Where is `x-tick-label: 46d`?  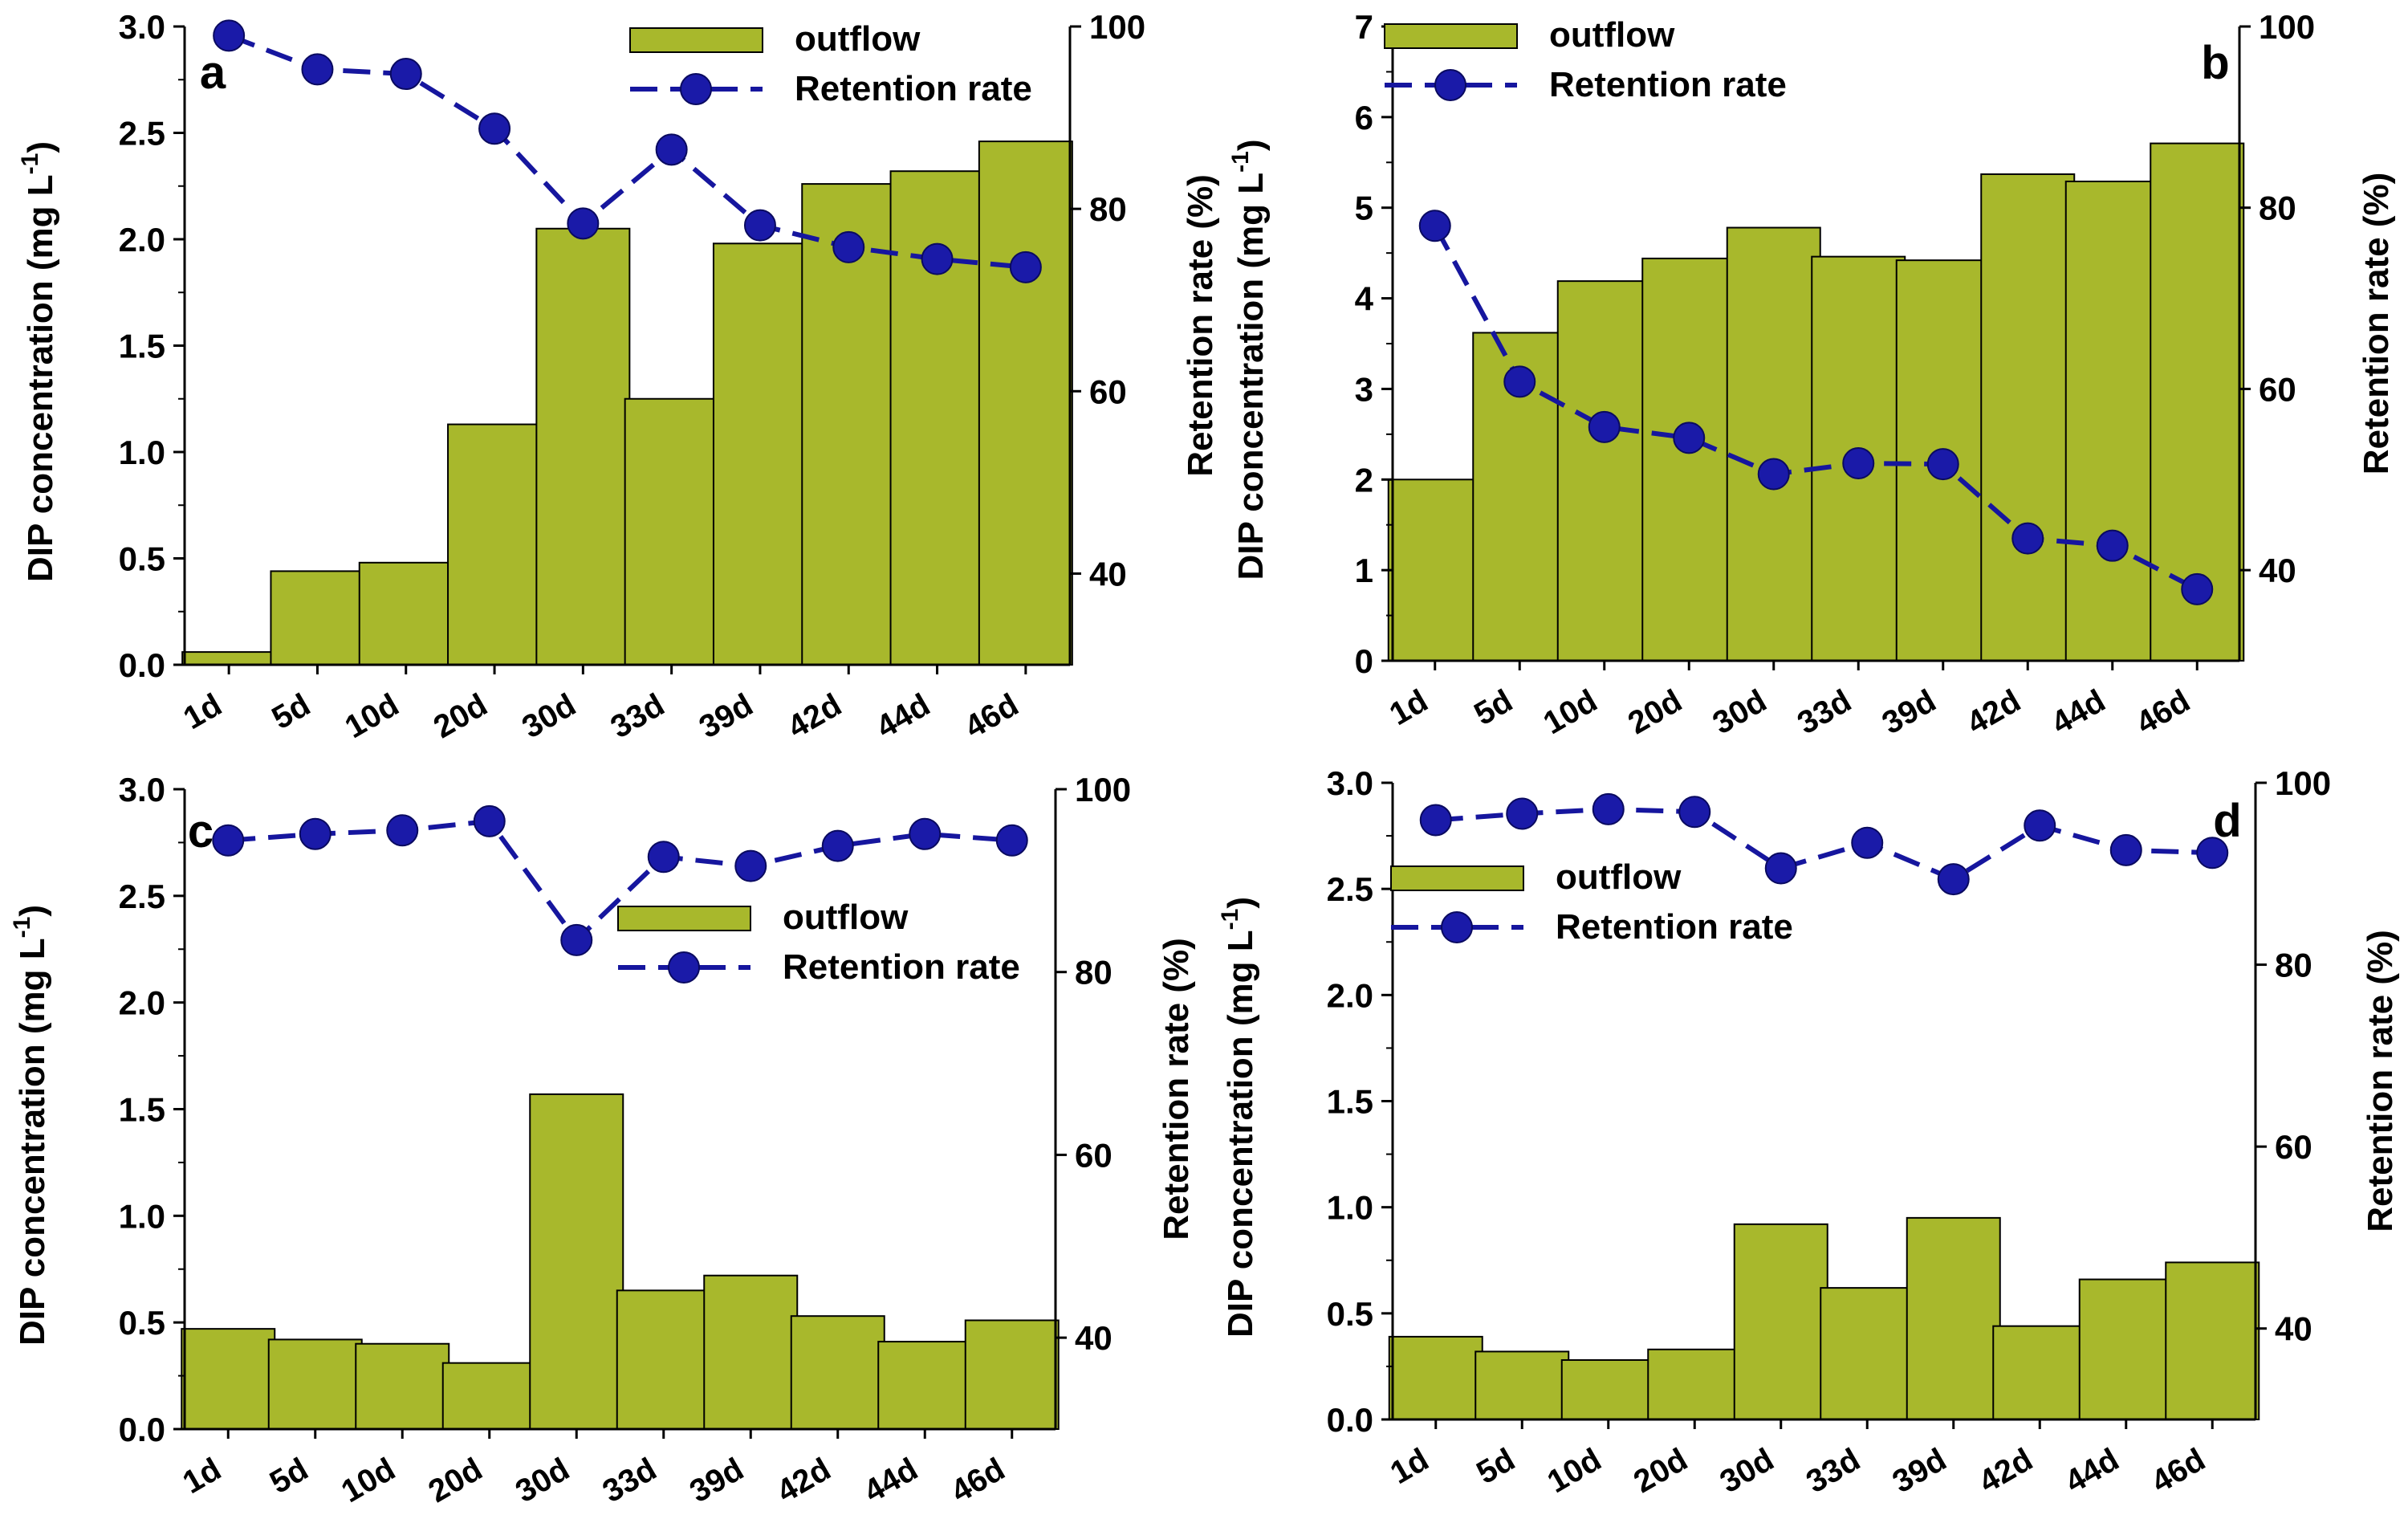 x-tick-label: 46d is located at coordinates (2178, 1471).